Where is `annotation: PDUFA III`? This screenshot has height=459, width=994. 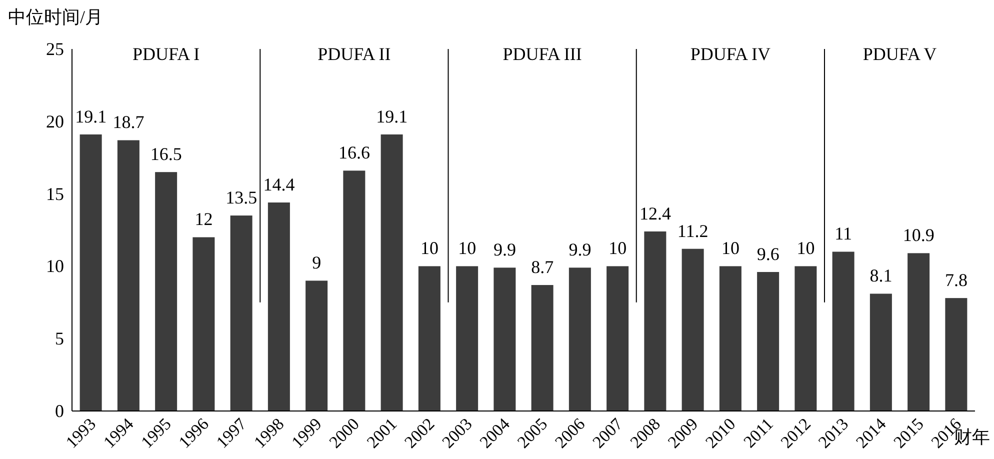
annotation: PDUFA III is located at coordinates (542, 54).